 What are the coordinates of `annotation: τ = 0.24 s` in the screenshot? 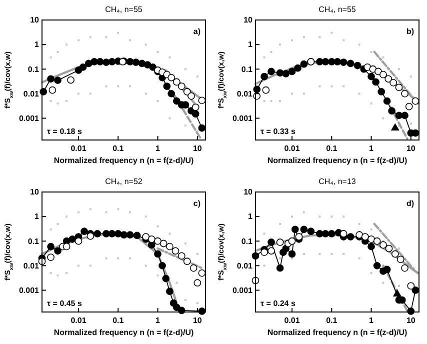 It's located at (278, 303).